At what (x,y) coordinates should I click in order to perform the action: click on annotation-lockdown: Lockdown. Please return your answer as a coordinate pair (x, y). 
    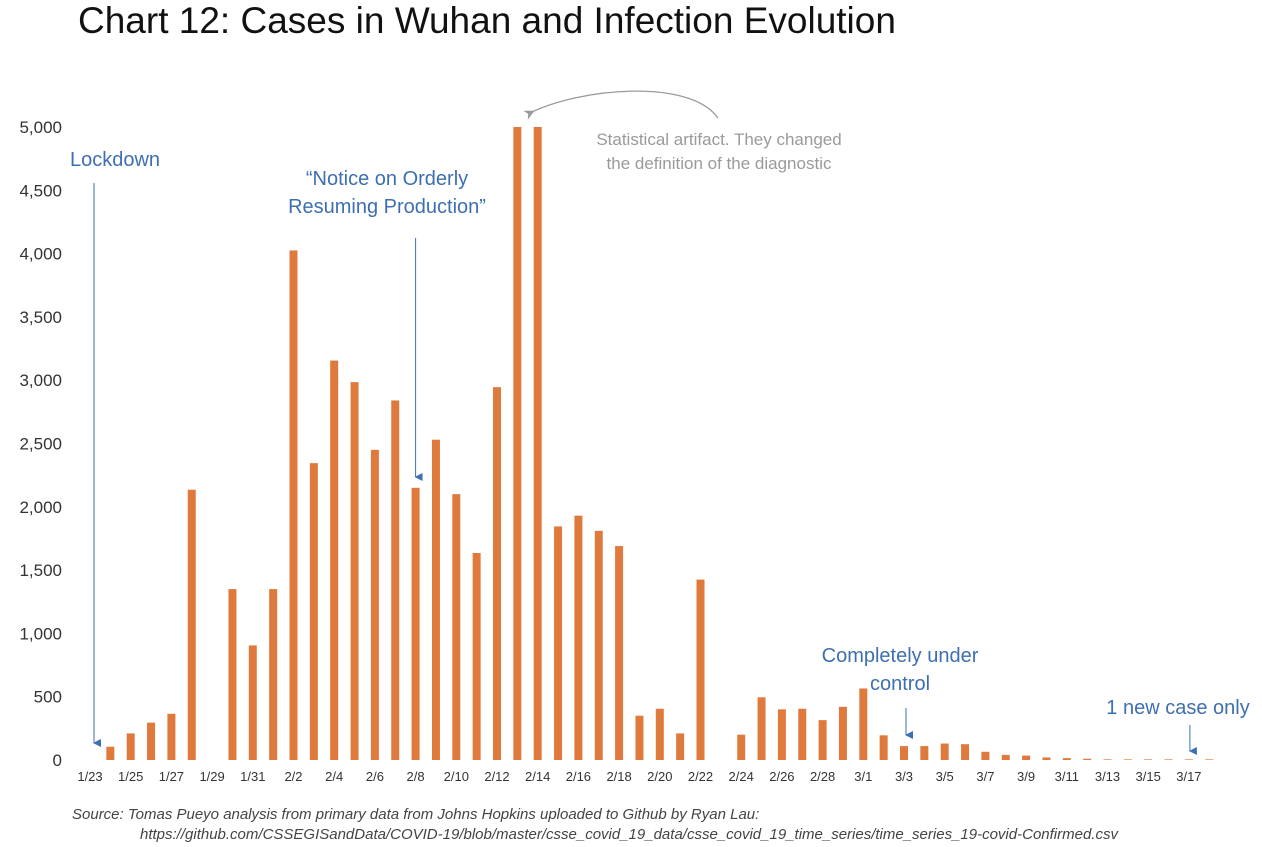
    Looking at the image, I should click on (115, 160).